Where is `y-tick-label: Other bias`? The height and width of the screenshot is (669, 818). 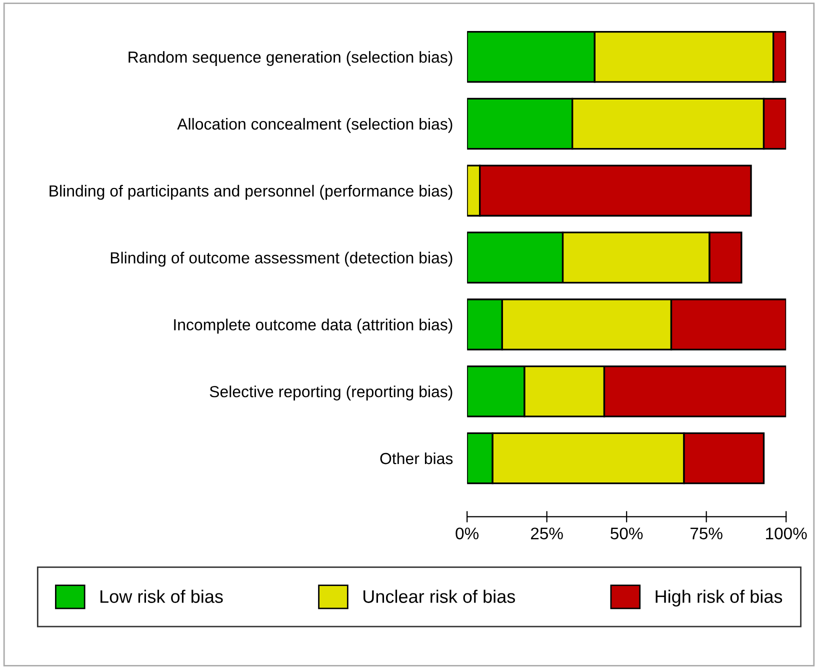
y-tick-label: Other bias is located at coordinates (416, 458).